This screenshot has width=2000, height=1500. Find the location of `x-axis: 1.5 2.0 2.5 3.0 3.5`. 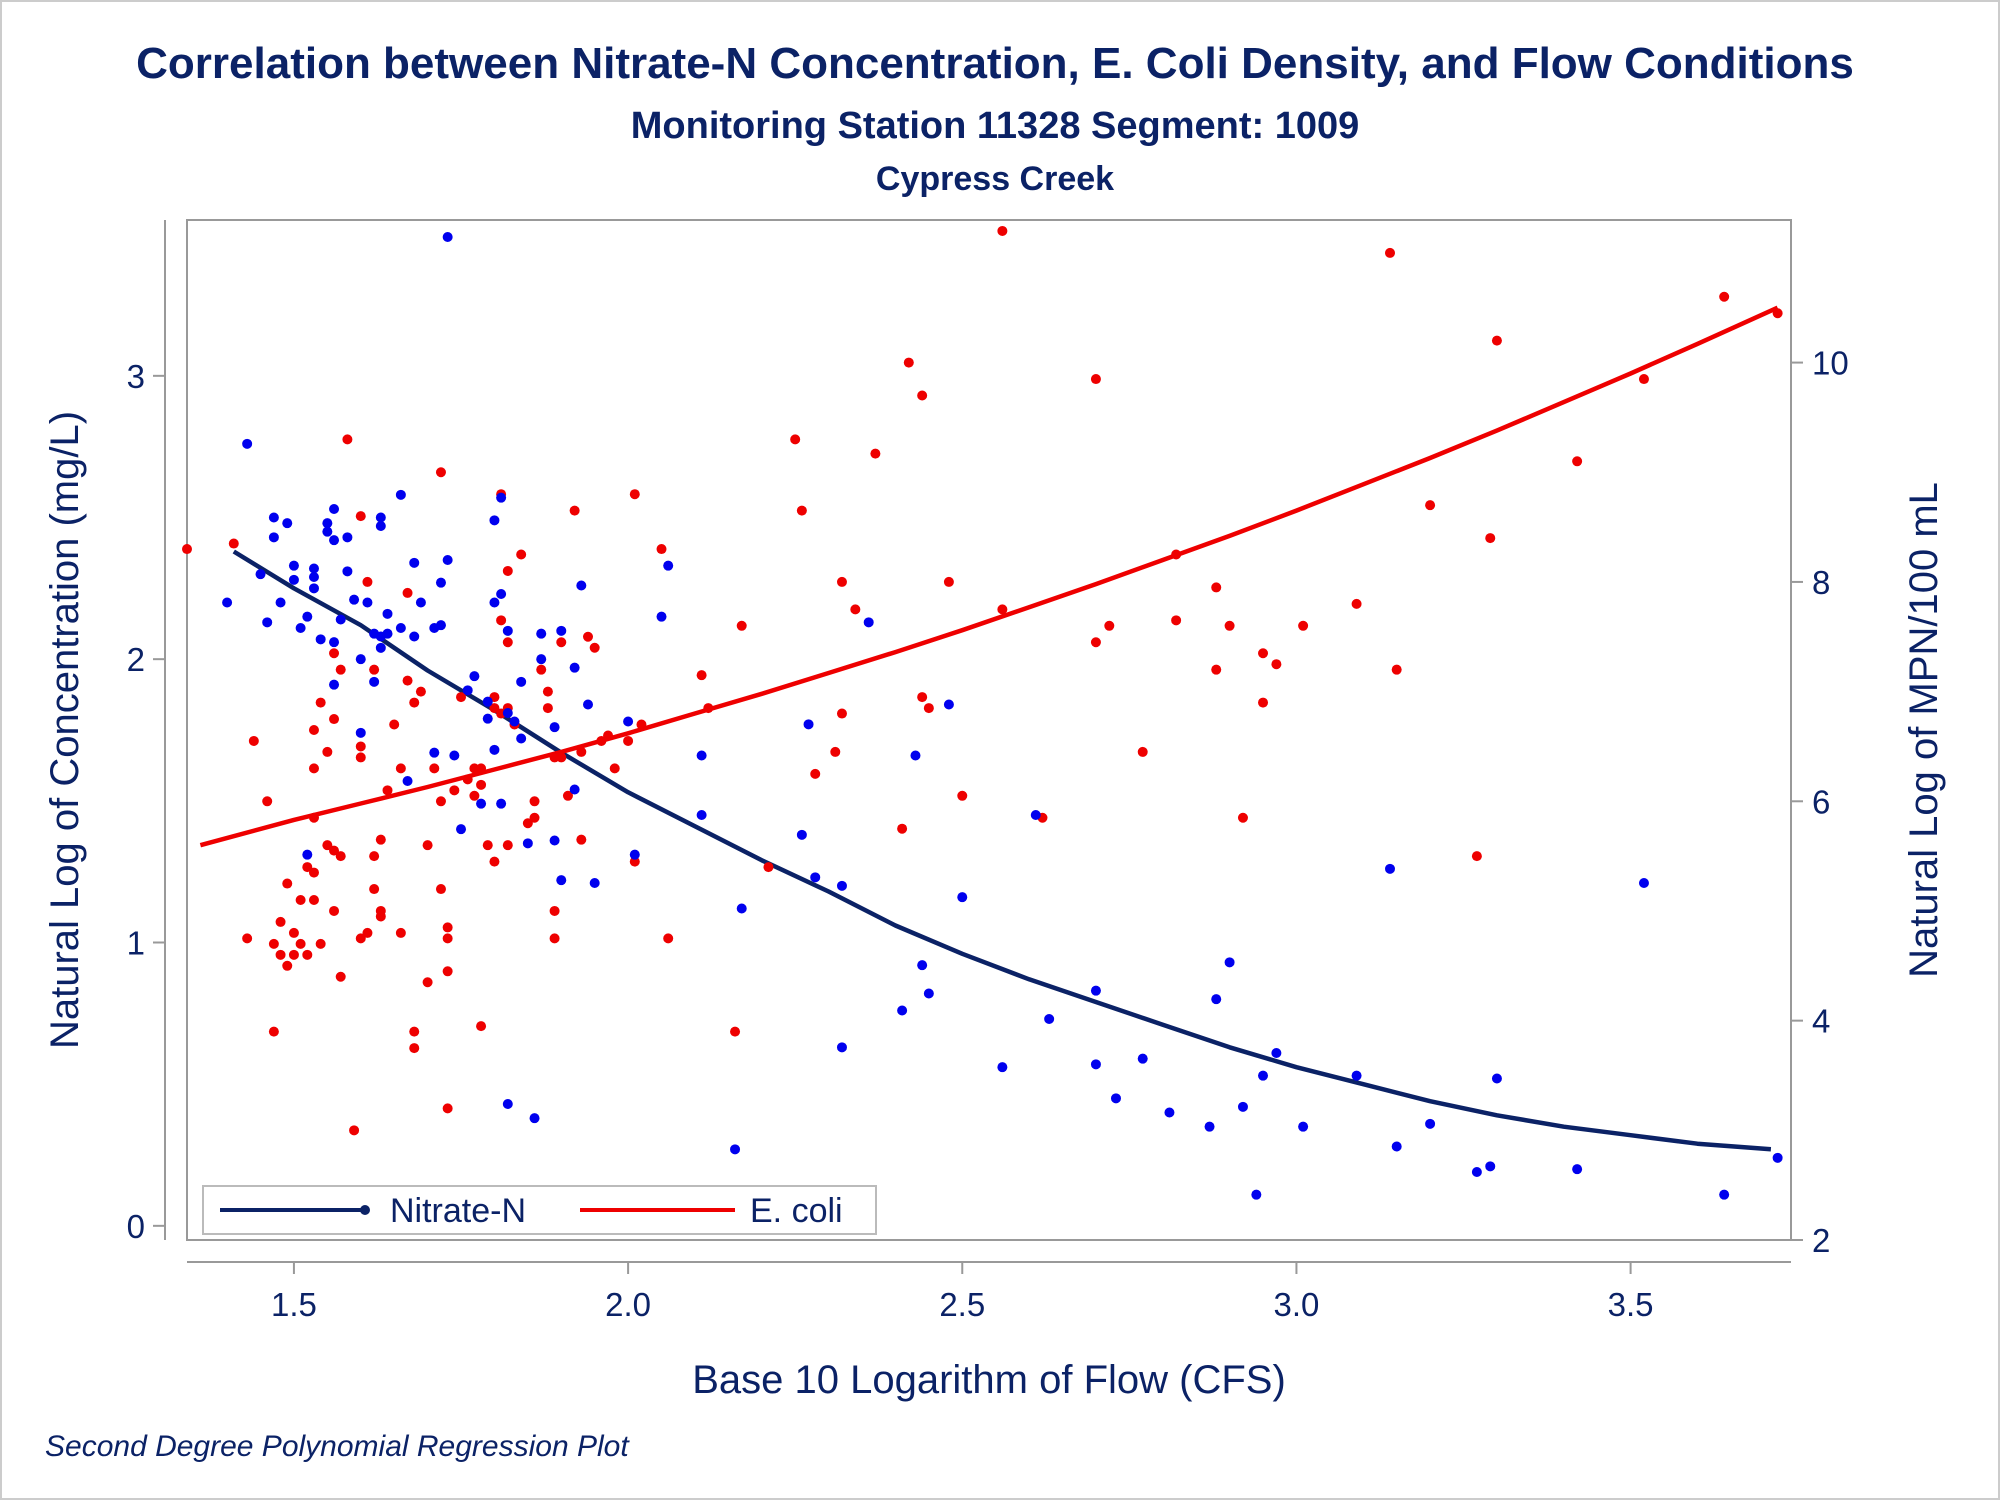

x-axis: 1.5 2.0 2.5 3.0 3.5 is located at coordinates (989, 1292).